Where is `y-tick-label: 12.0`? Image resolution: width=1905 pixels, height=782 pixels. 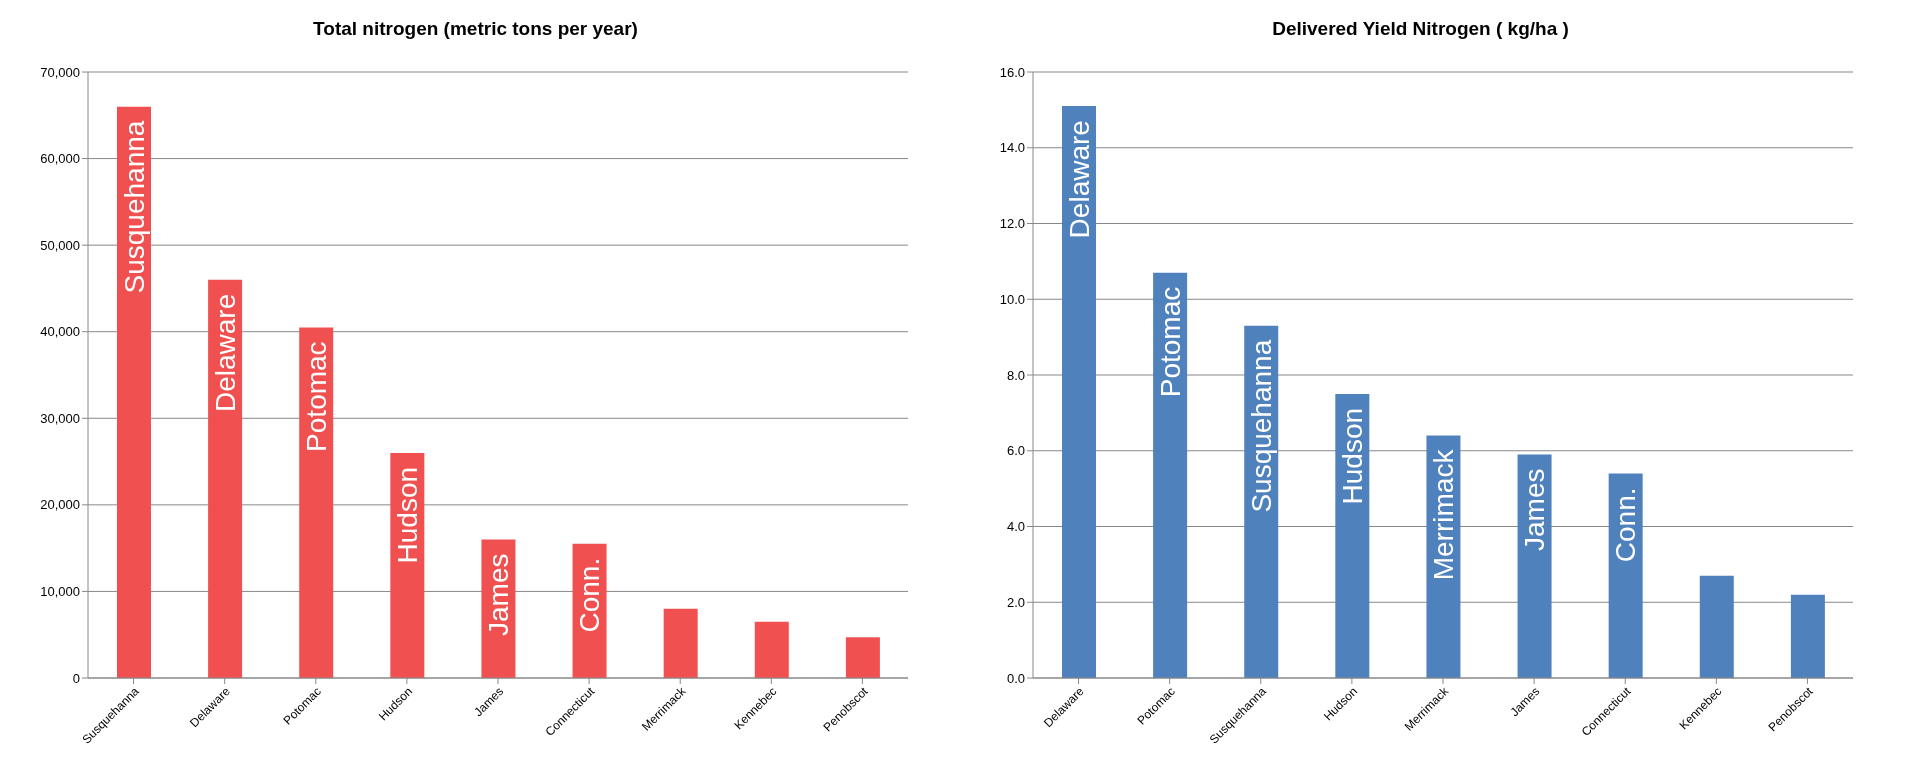 y-tick-label: 12.0 is located at coordinates (1012, 224).